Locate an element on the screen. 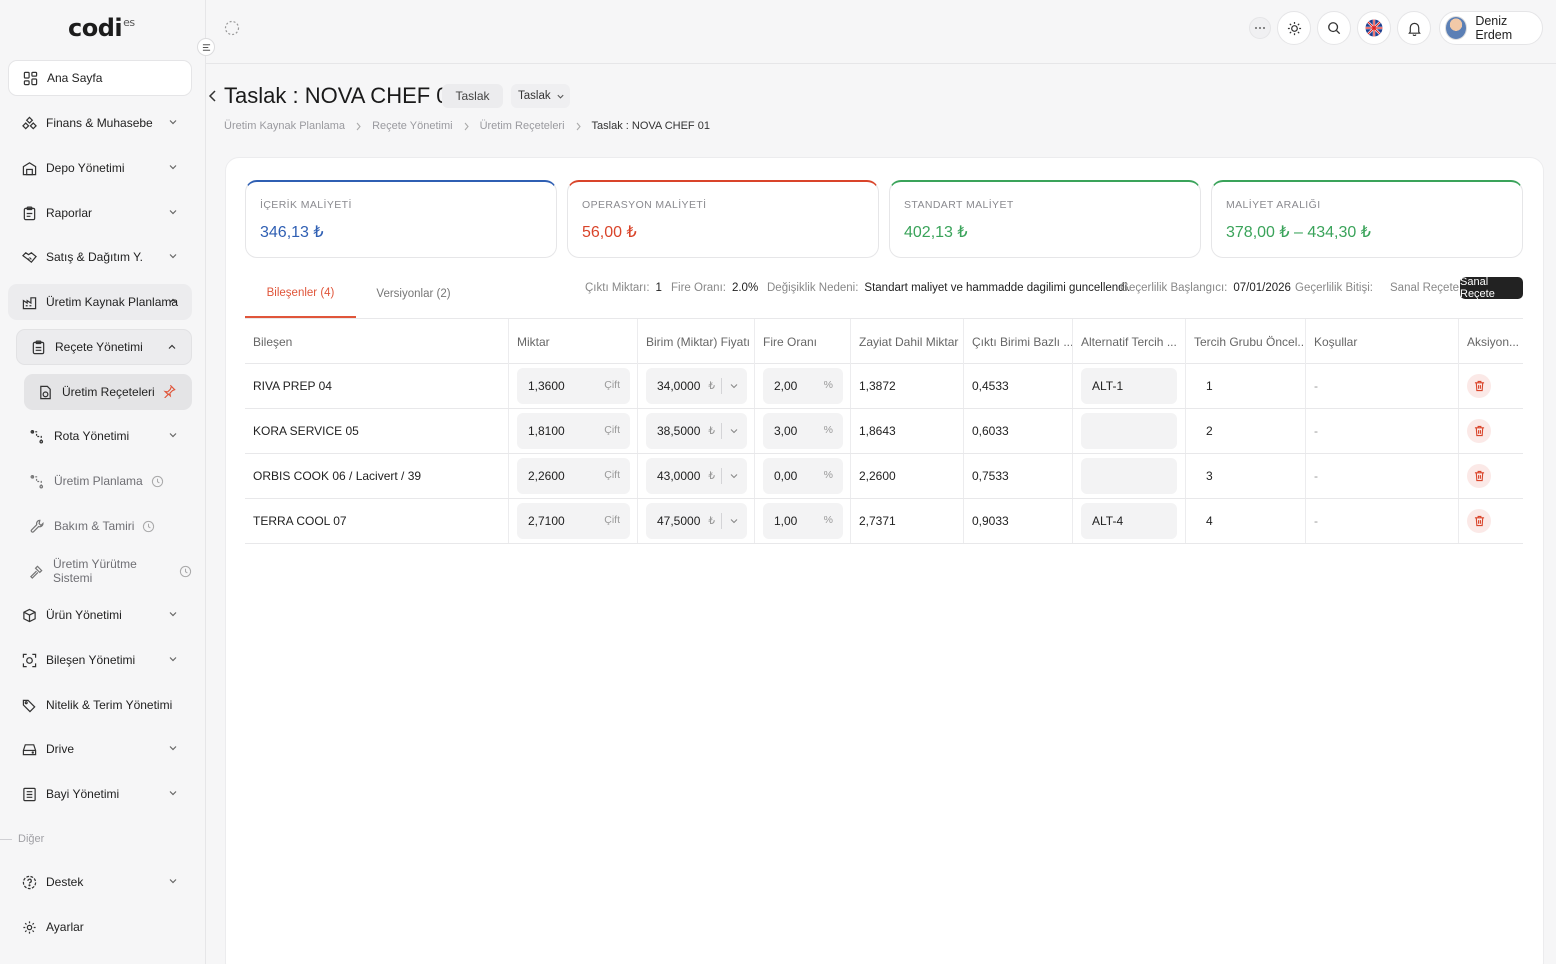 The width and height of the screenshot is (1556, 964). cell-unit-price: 34,0000 ₺ is located at coordinates (696, 386).